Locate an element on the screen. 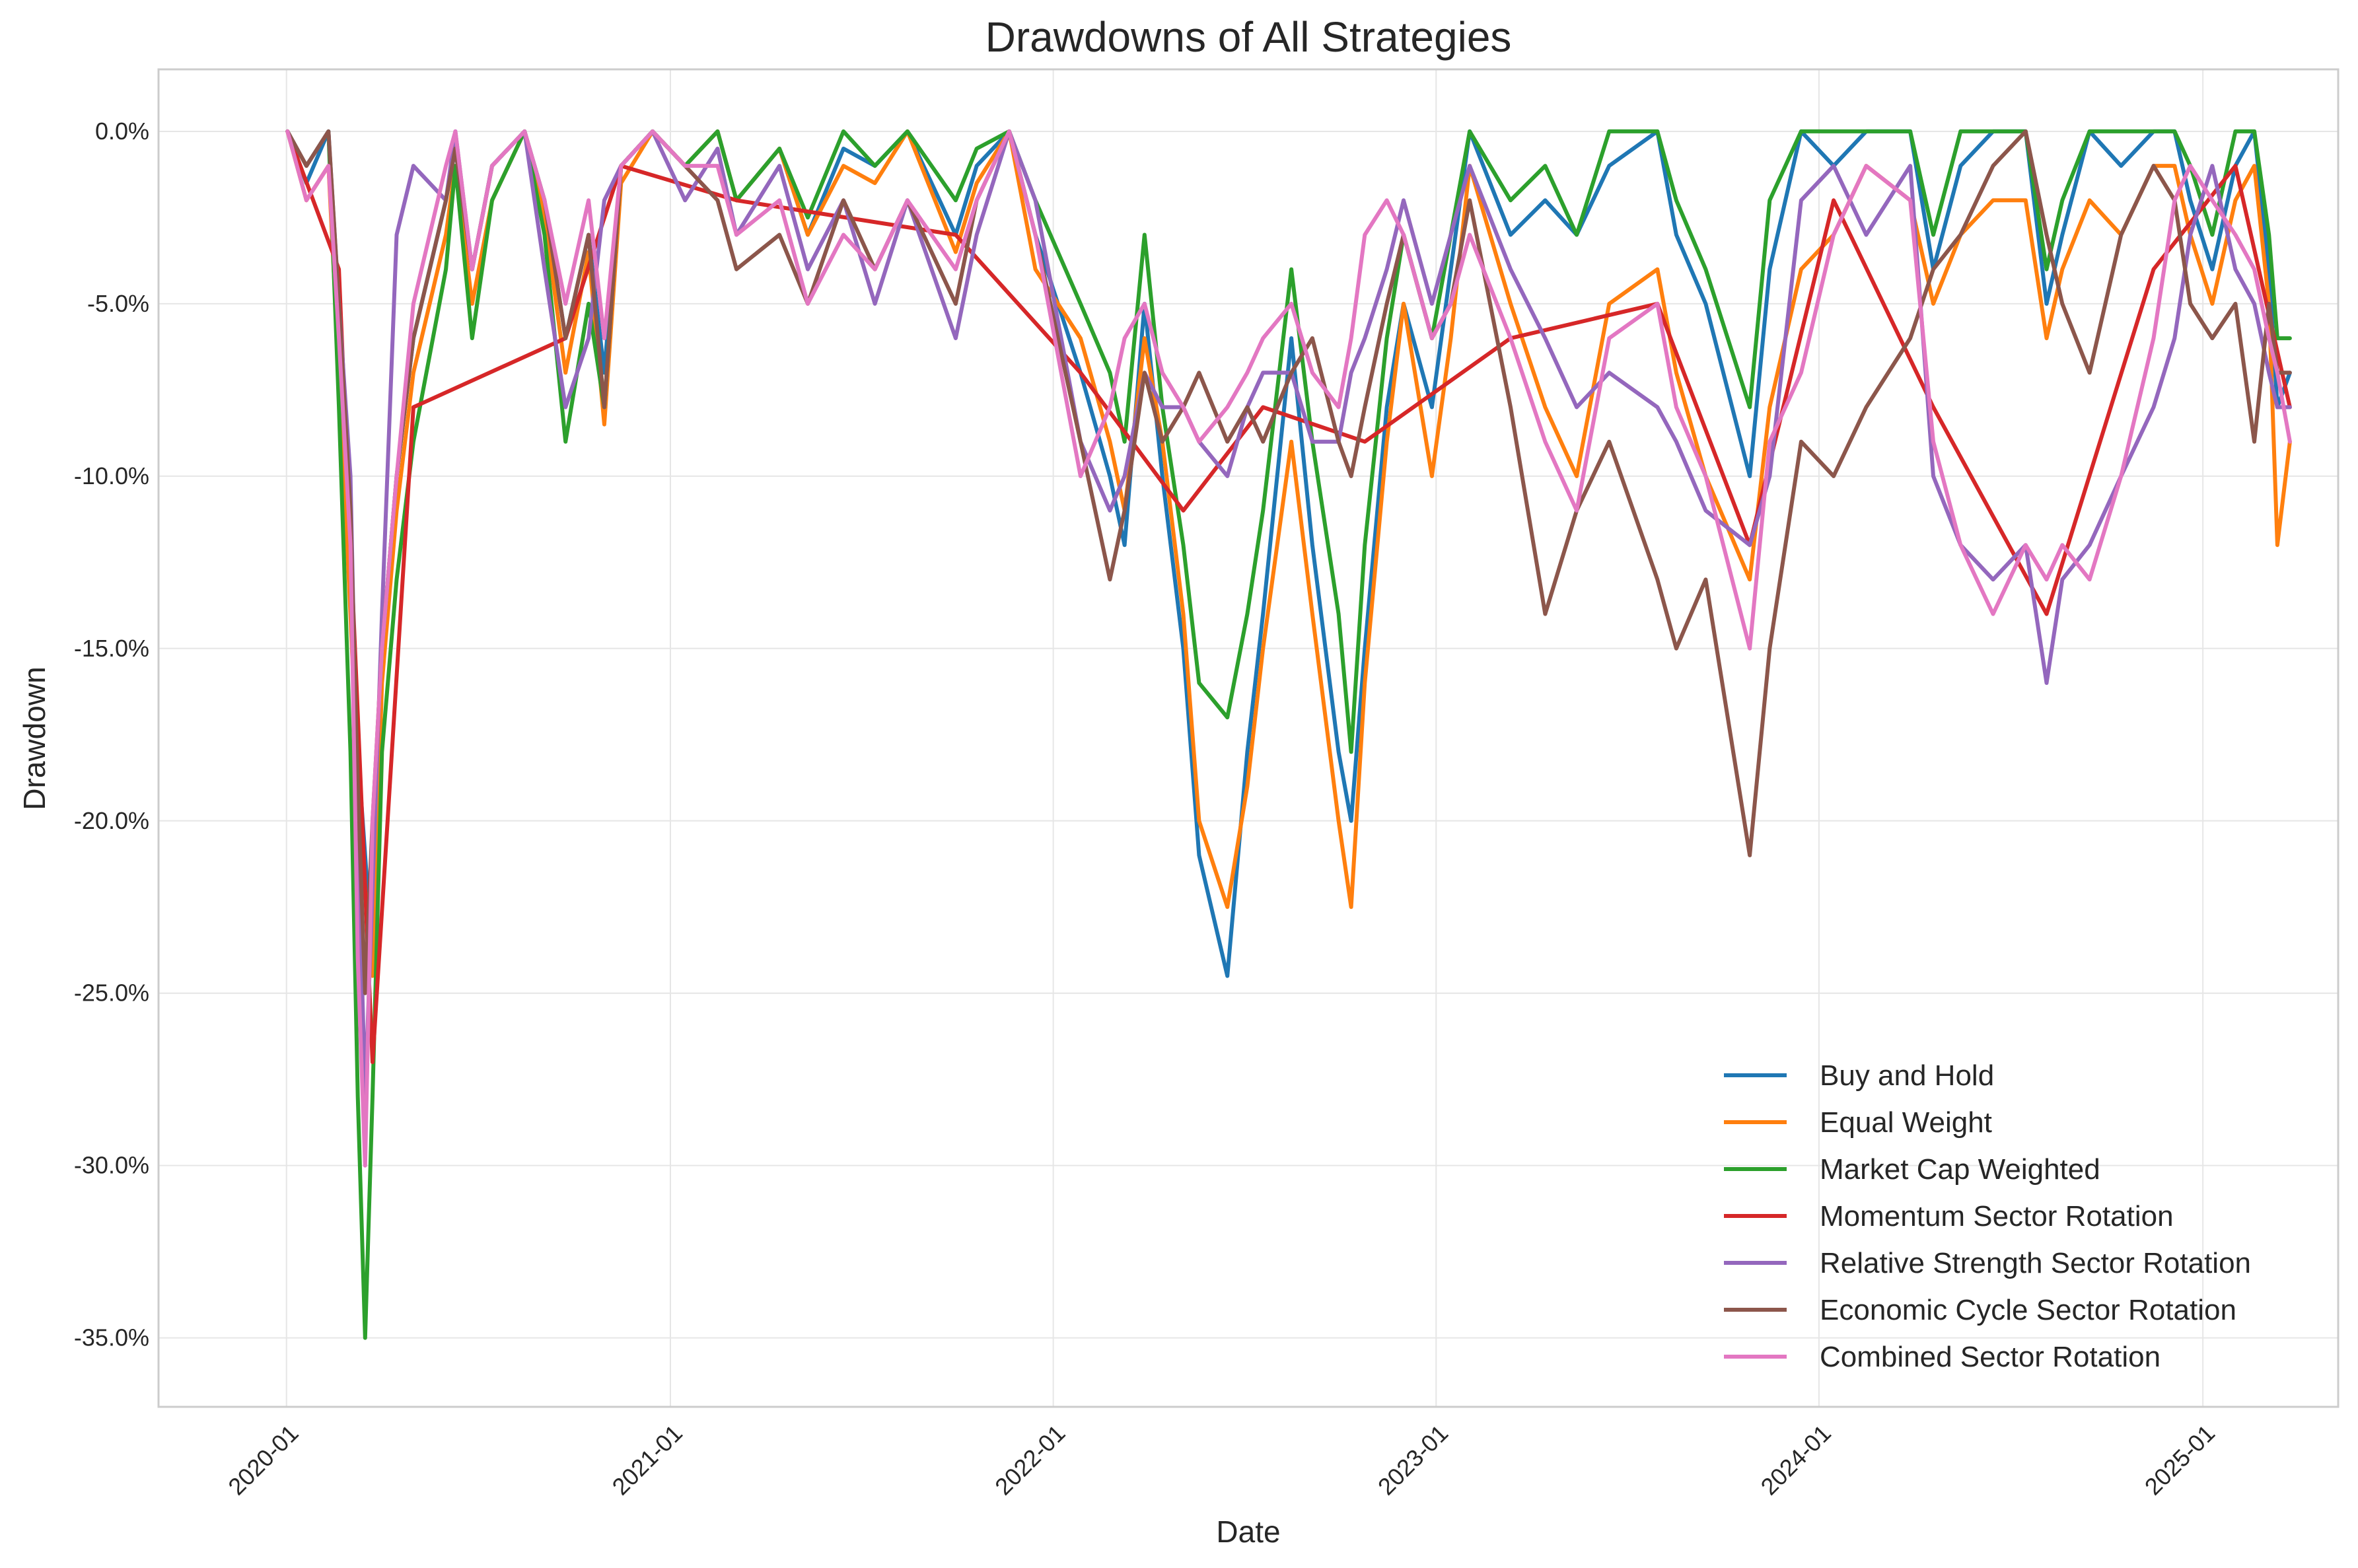 The width and height of the screenshot is (2358, 1568). legend-label: Economic Cycle Sector Rotation is located at coordinates (2028, 1310).